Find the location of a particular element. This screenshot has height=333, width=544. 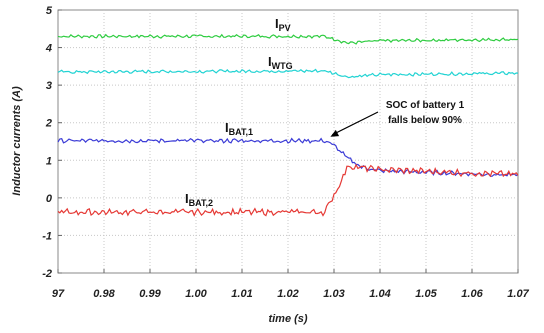

x-tick-label: 1.00 is located at coordinates (196, 294).